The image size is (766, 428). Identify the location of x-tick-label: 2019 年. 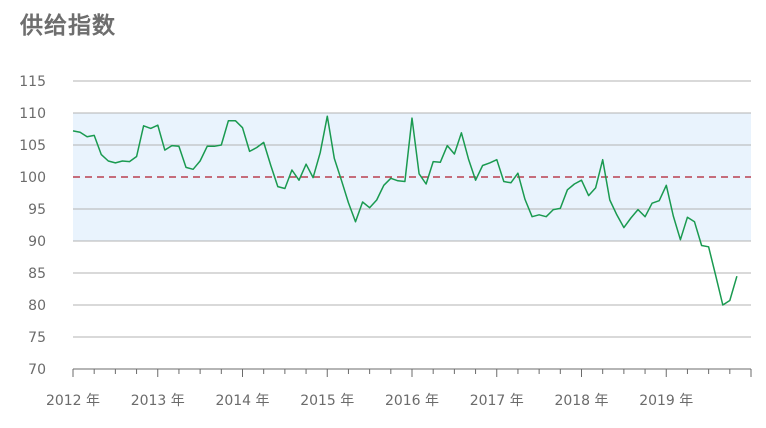
(666, 401).